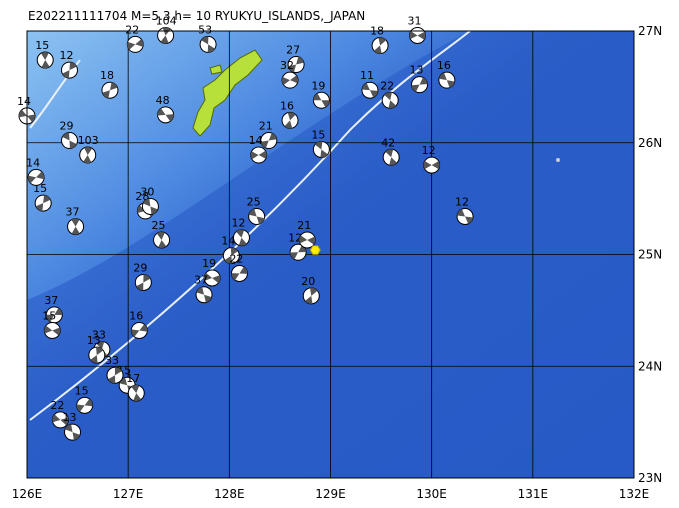 The width and height of the screenshot is (679, 508). Describe the element at coordinates (315, 250) in the screenshot. I see `epicenter` at that location.